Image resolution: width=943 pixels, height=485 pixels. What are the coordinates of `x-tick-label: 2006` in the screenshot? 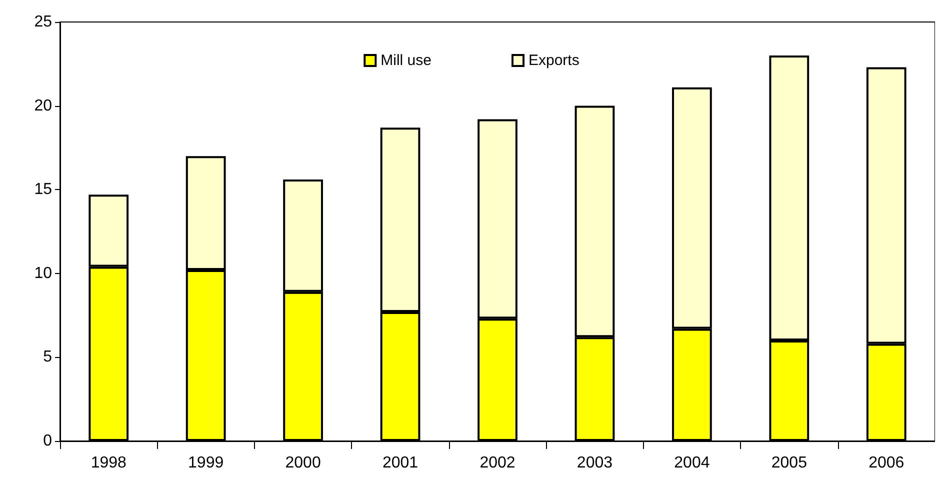 It's located at (886, 463).